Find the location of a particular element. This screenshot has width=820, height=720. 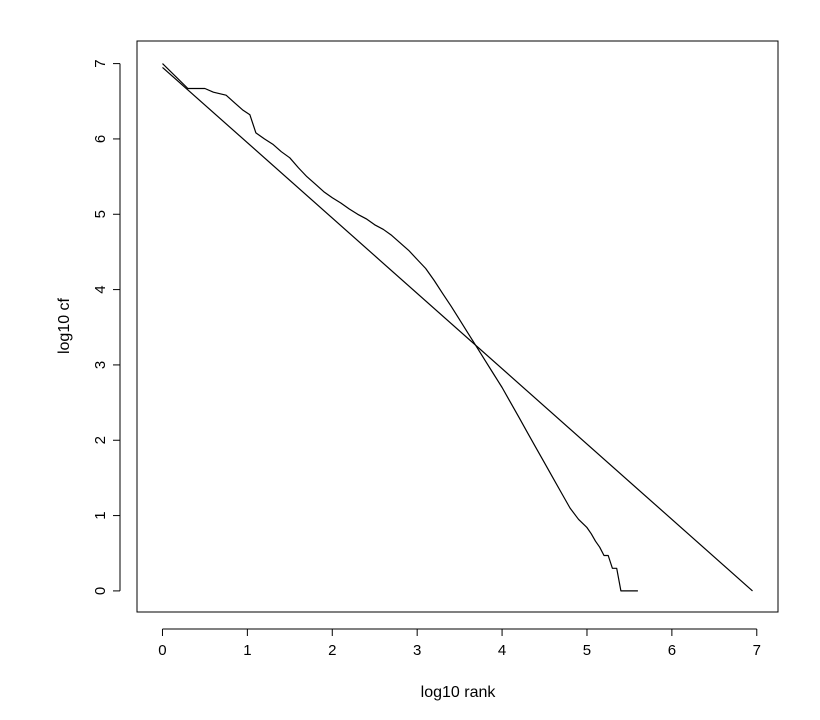

y-tick-label: 4 is located at coordinates (100, 289).